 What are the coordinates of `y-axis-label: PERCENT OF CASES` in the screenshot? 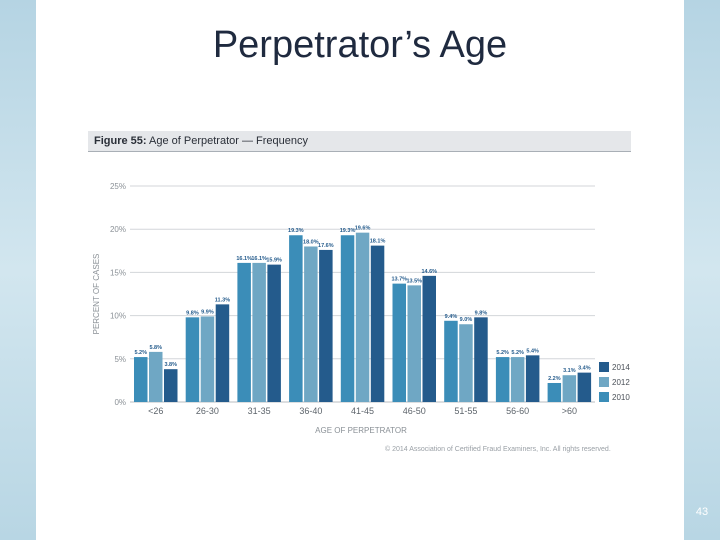 It's located at (96, 294).